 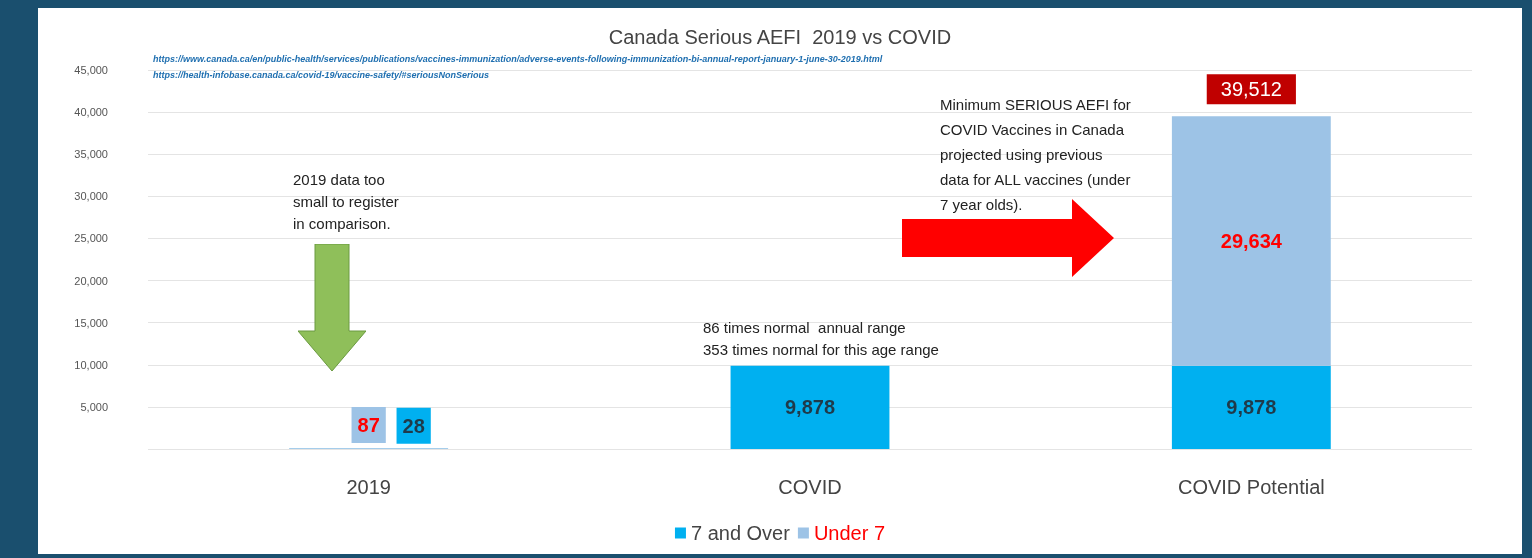 What do you see at coordinates (94, 406) in the screenshot?
I see `y-tick-label: 5,000` at bounding box center [94, 406].